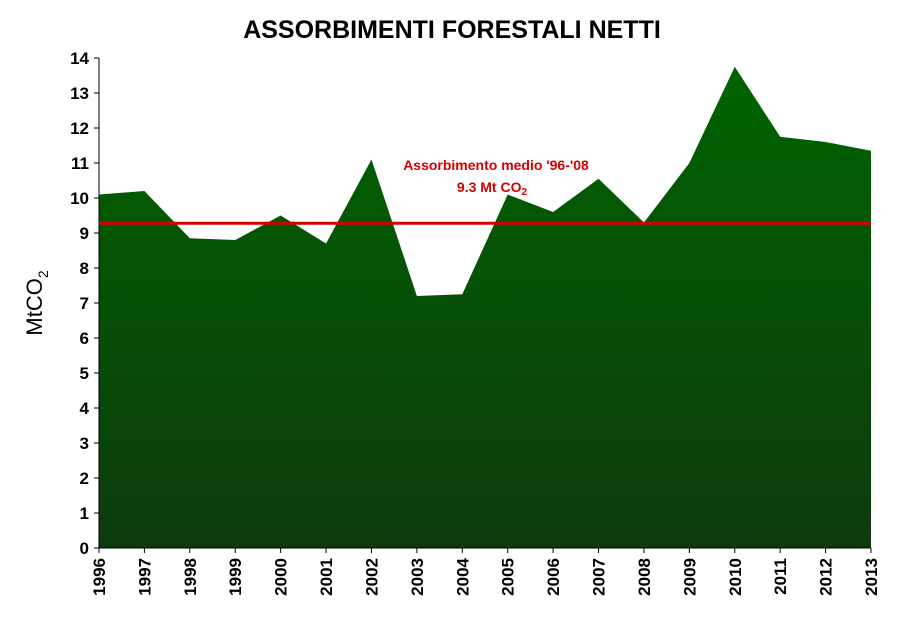 Image resolution: width=904 pixels, height=625 pixels. What do you see at coordinates (79, 128) in the screenshot?
I see `y-tick-label: 12` at bounding box center [79, 128].